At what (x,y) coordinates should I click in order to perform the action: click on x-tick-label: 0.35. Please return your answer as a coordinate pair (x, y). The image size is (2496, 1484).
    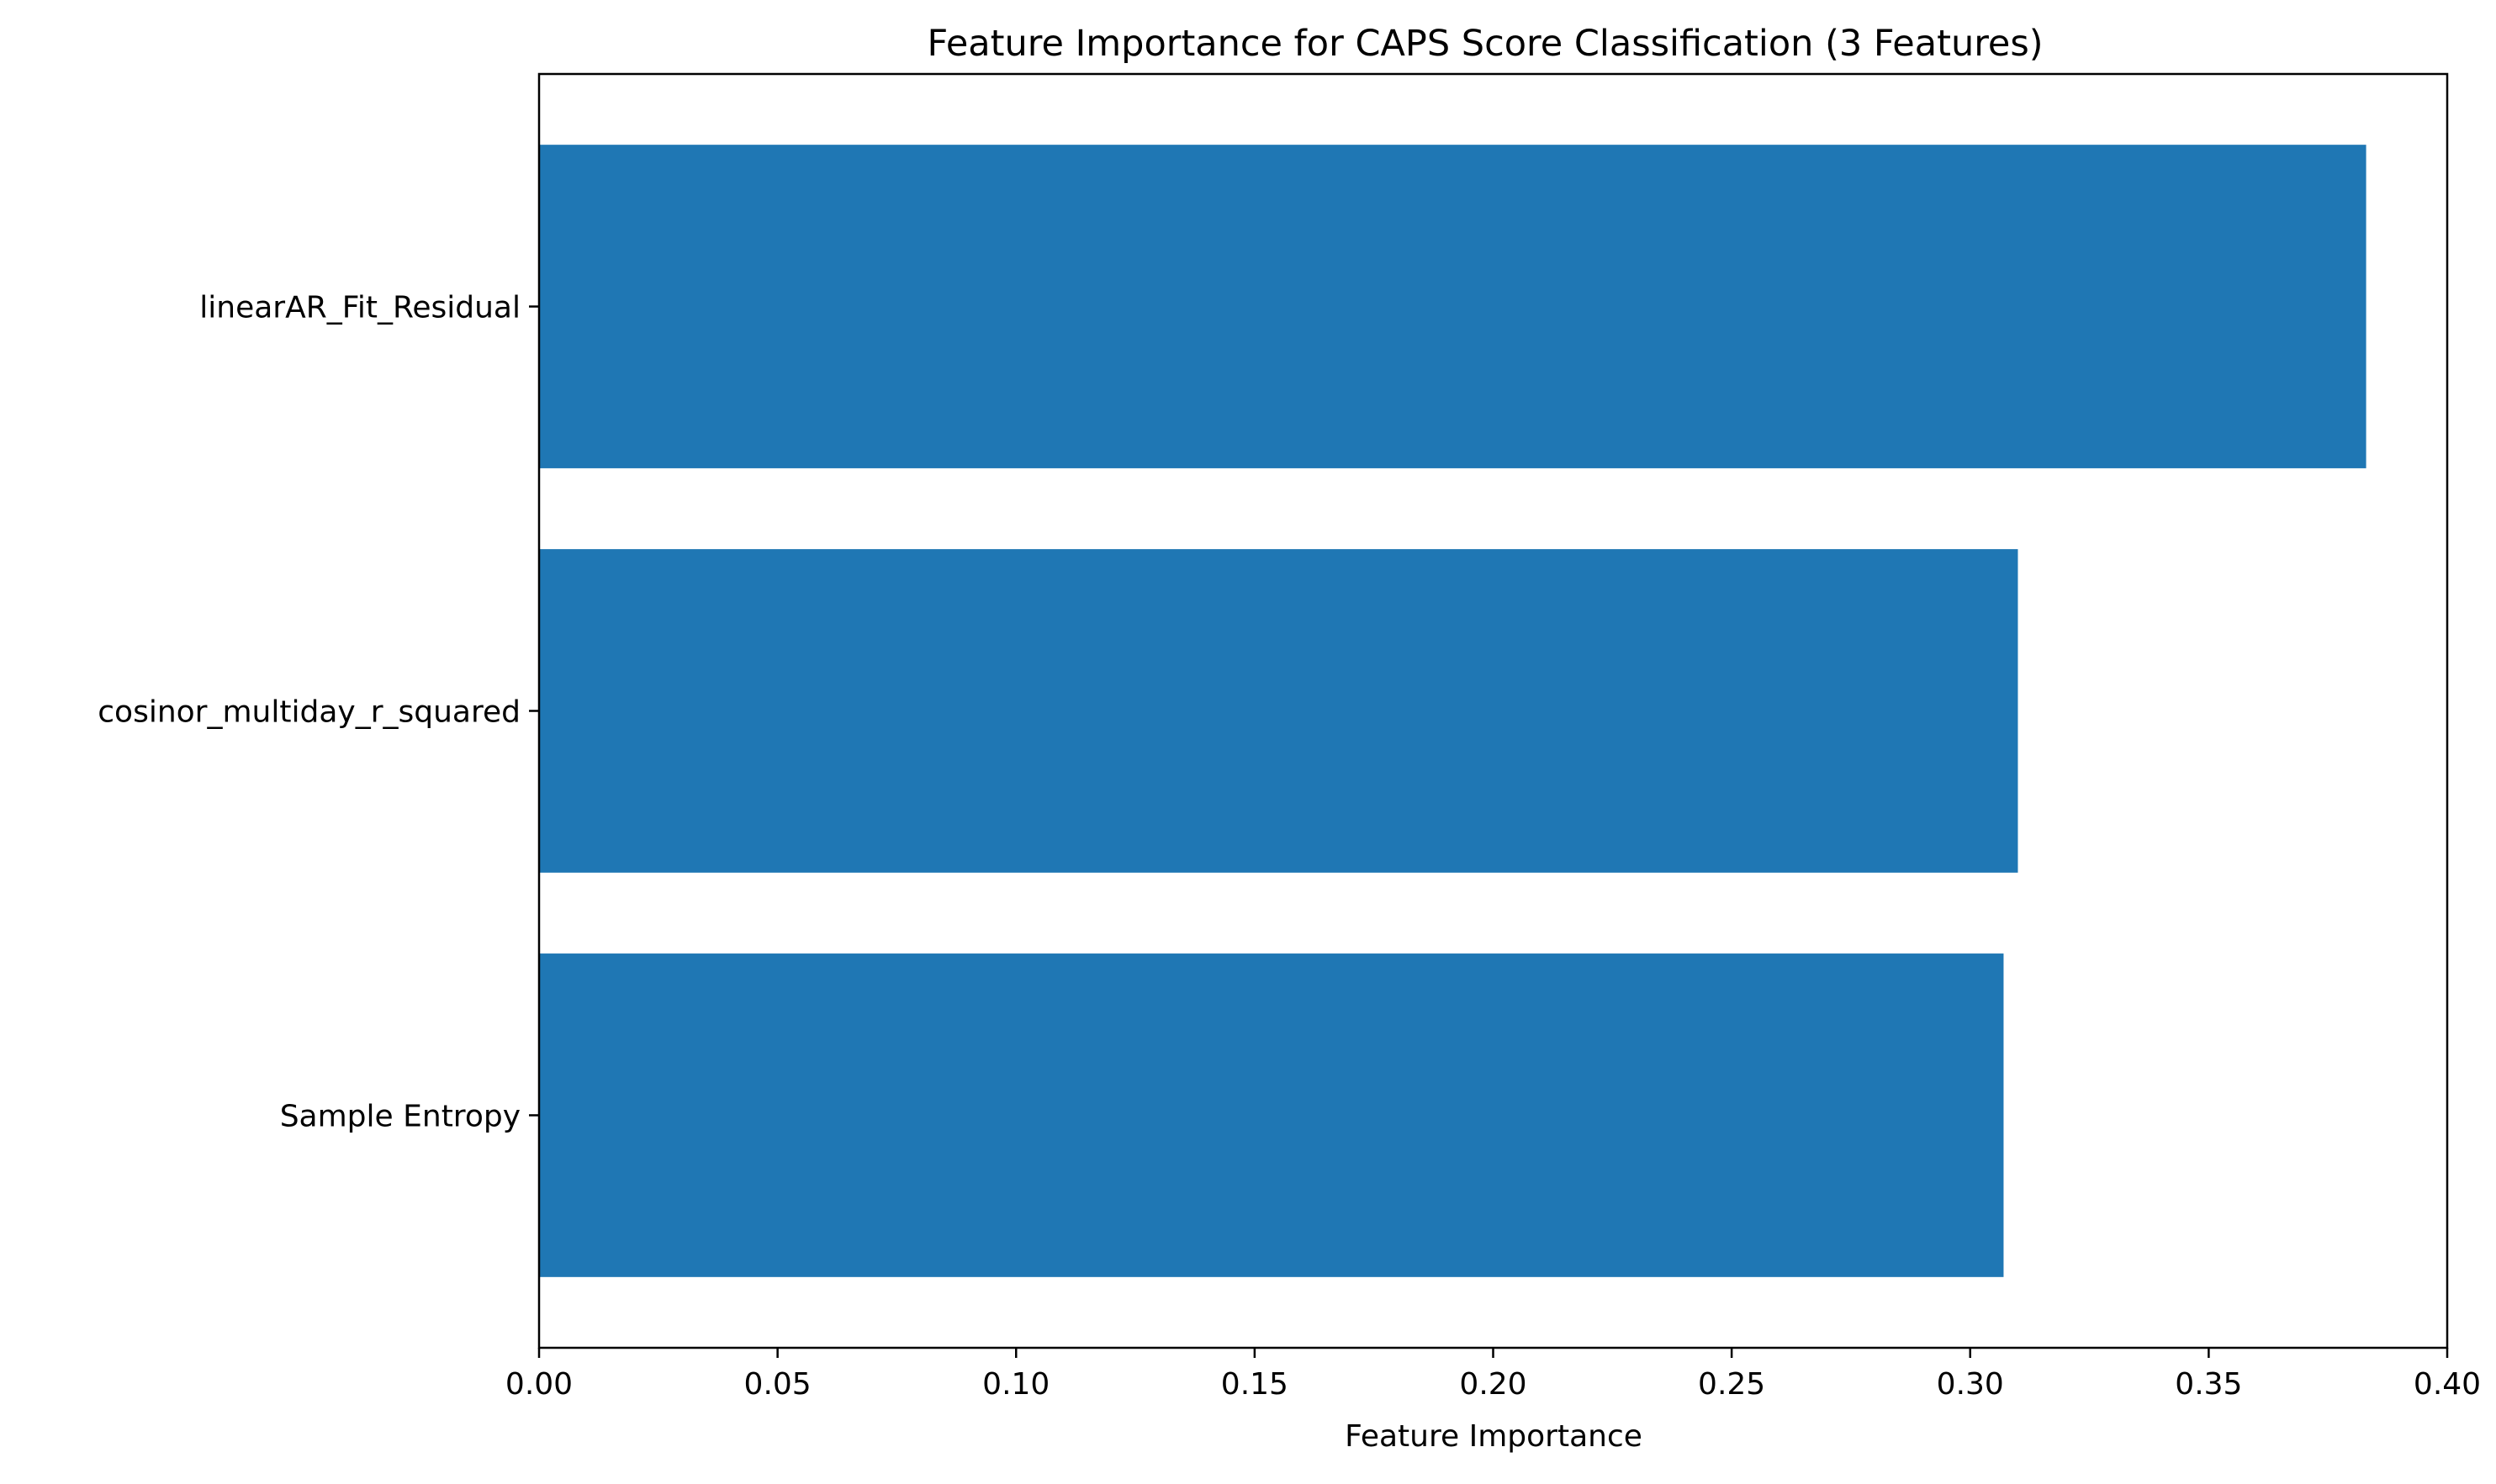
    Looking at the image, I should click on (2208, 1384).